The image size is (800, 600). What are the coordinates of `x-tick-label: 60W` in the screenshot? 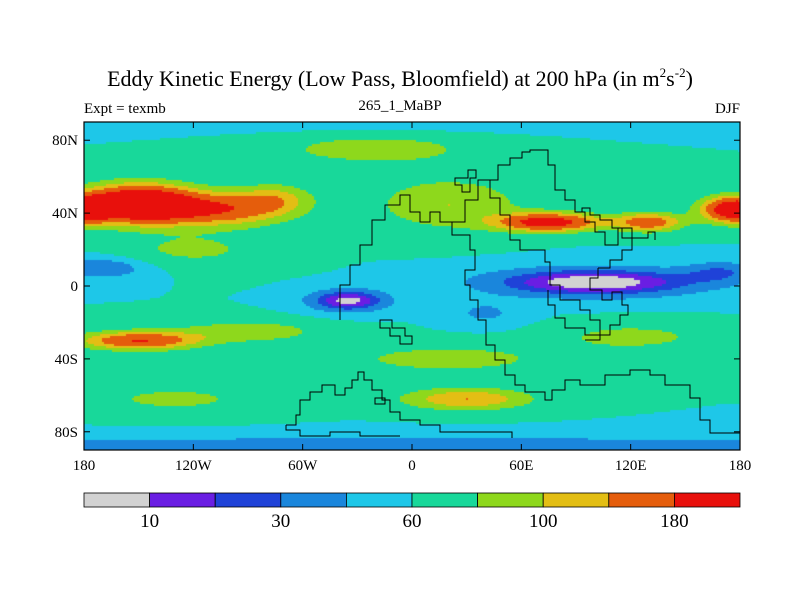 It's located at (303, 466).